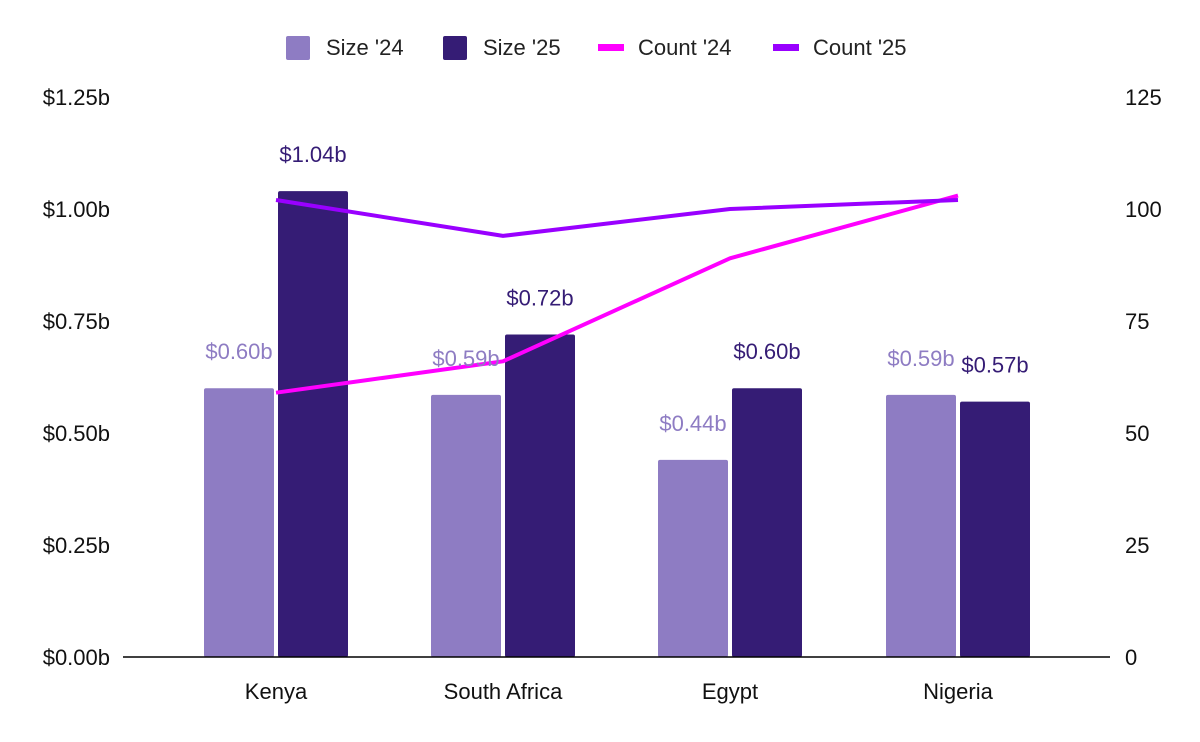 The width and height of the screenshot is (1200, 742). I want to click on y-left-tick-label: $1.25b, so click(76, 97).